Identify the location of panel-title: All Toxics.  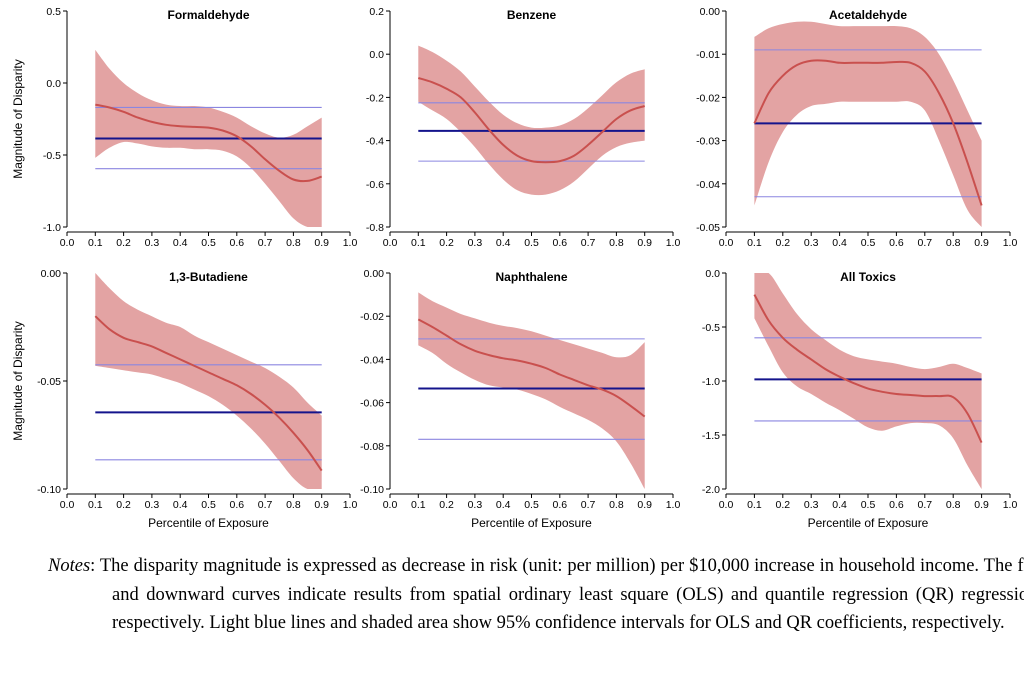
(868, 277).